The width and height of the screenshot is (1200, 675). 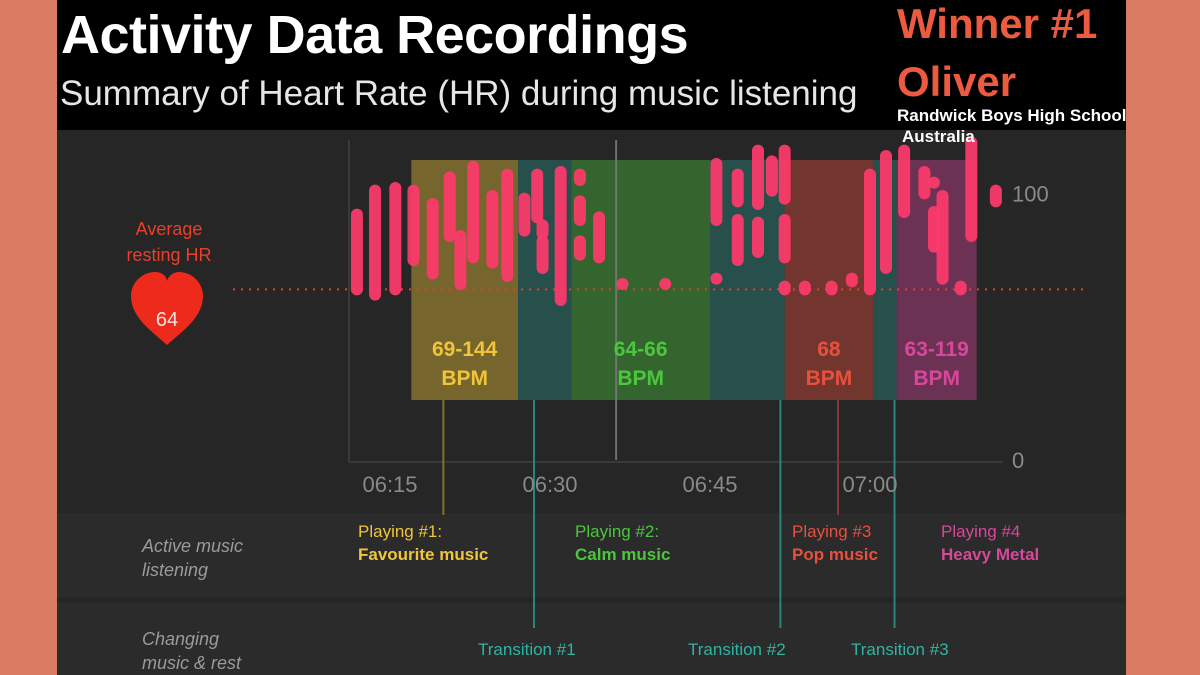 I want to click on music-label-3: Playing #3 Pop music, so click(x=835, y=543).